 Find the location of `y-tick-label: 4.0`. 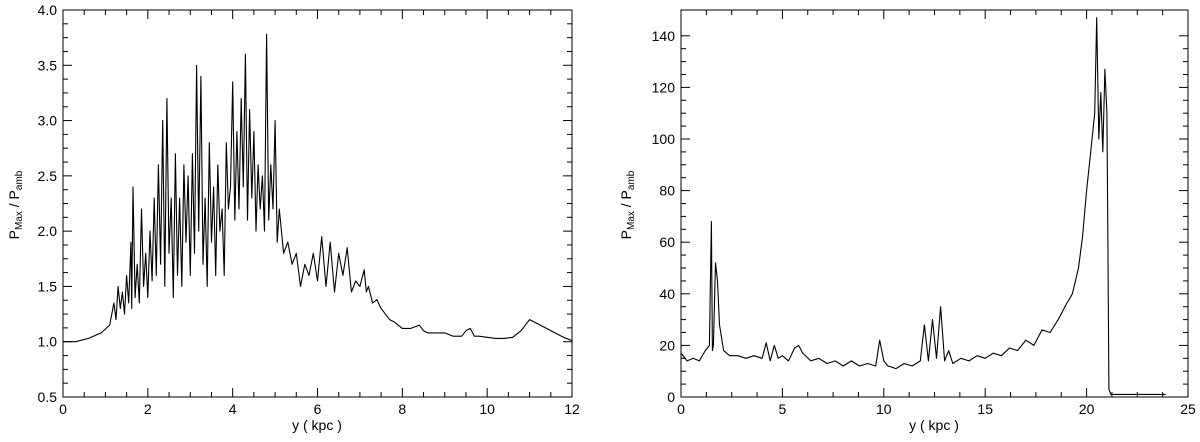

y-tick-label: 4.0 is located at coordinates (48, 10).